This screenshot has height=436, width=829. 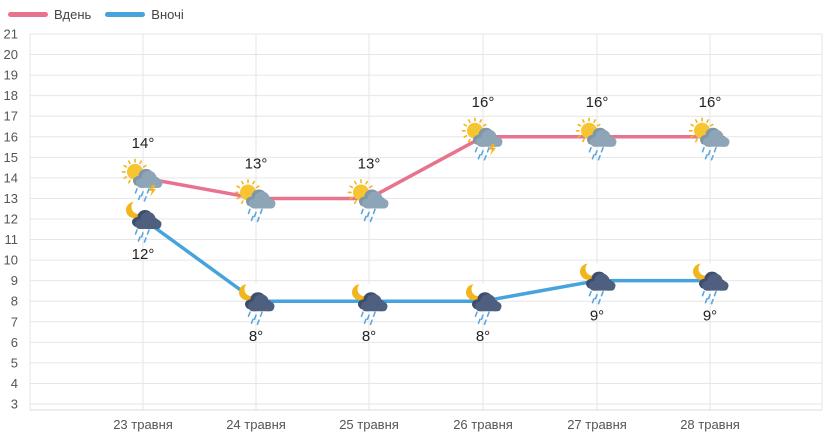 I want to click on y-tick-label: 16, so click(x=11, y=136).